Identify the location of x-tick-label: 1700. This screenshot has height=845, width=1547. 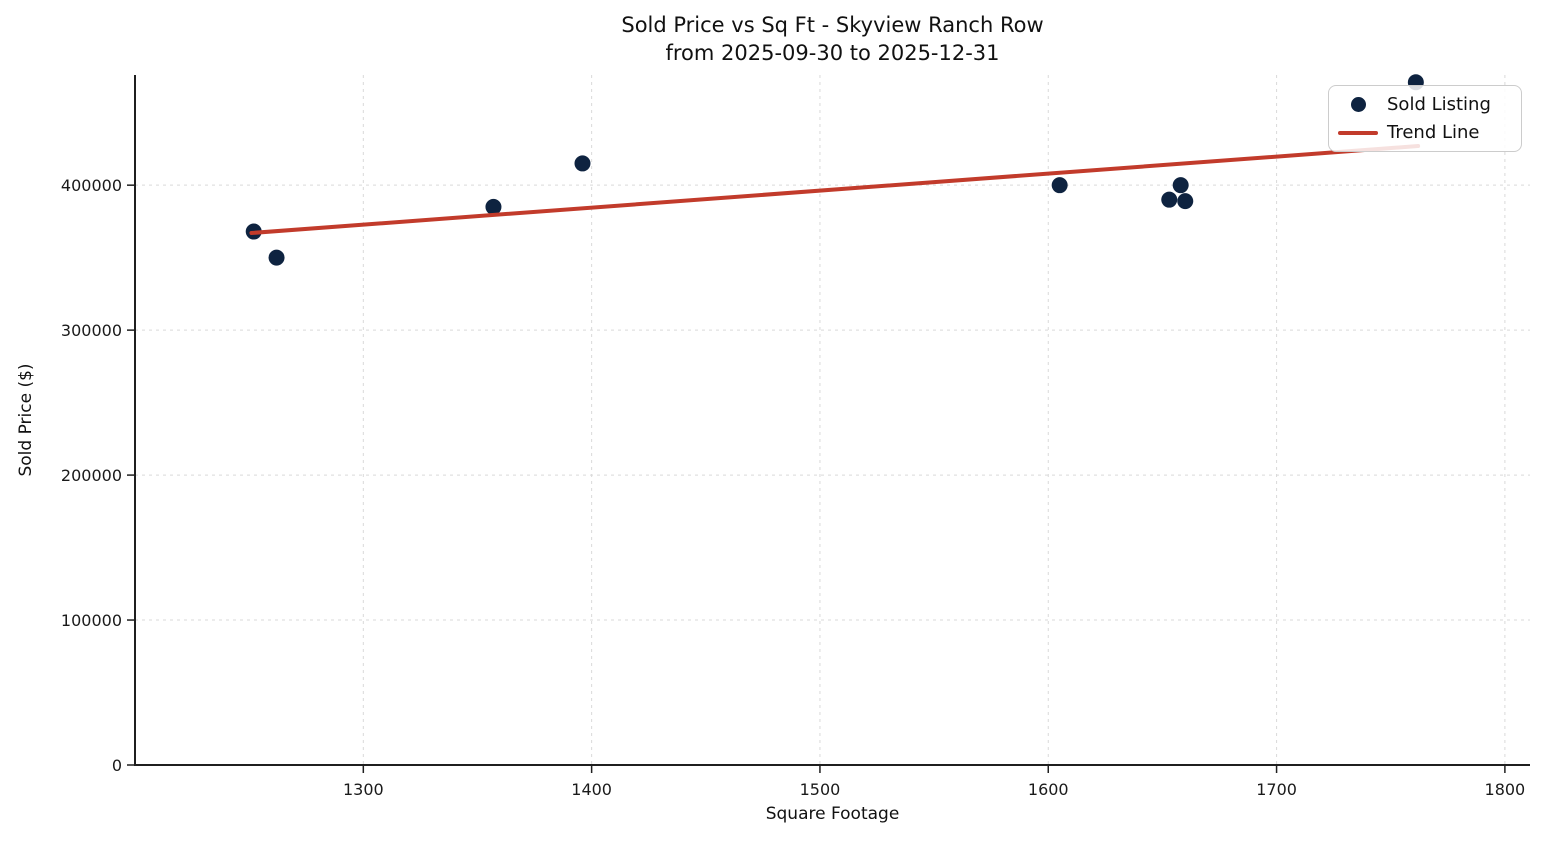
(1276, 789).